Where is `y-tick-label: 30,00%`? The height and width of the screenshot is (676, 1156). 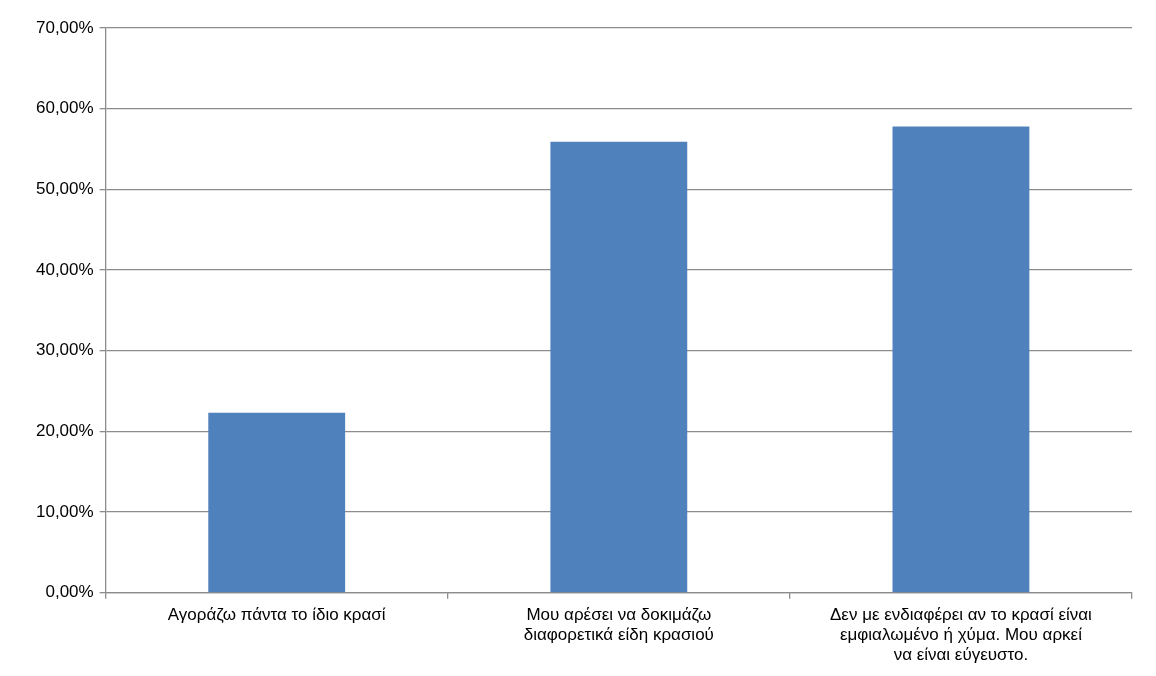 y-tick-label: 30,00% is located at coordinates (64, 350).